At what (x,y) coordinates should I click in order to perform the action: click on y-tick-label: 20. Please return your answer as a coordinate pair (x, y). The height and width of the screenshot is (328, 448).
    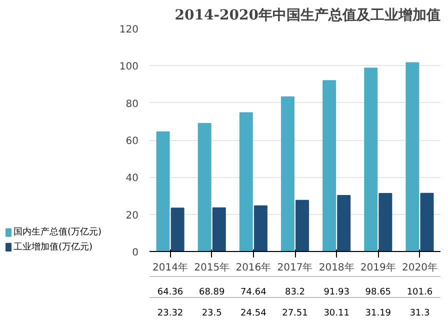
    Looking at the image, I should click on (132, 216).